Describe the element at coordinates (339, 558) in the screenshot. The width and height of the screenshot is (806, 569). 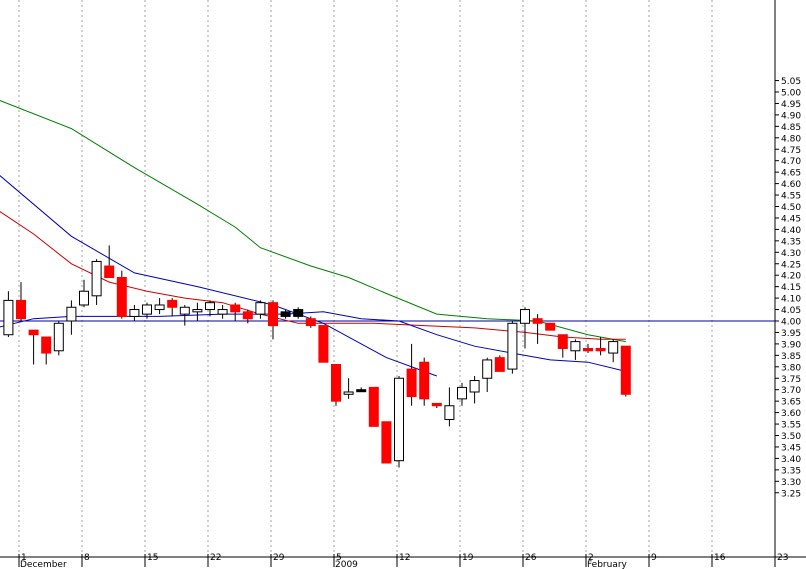
I see `x-tick-label: 5` at that location.